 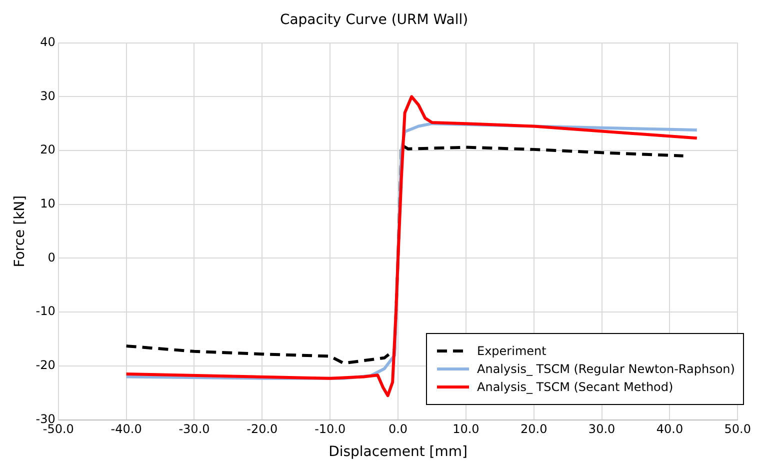 What do you see at coordinates (575, 387) in the screenshot?
I see `legend-label: Analysis_ TSCM (Secant Method)` at bounding box center [575, 387].